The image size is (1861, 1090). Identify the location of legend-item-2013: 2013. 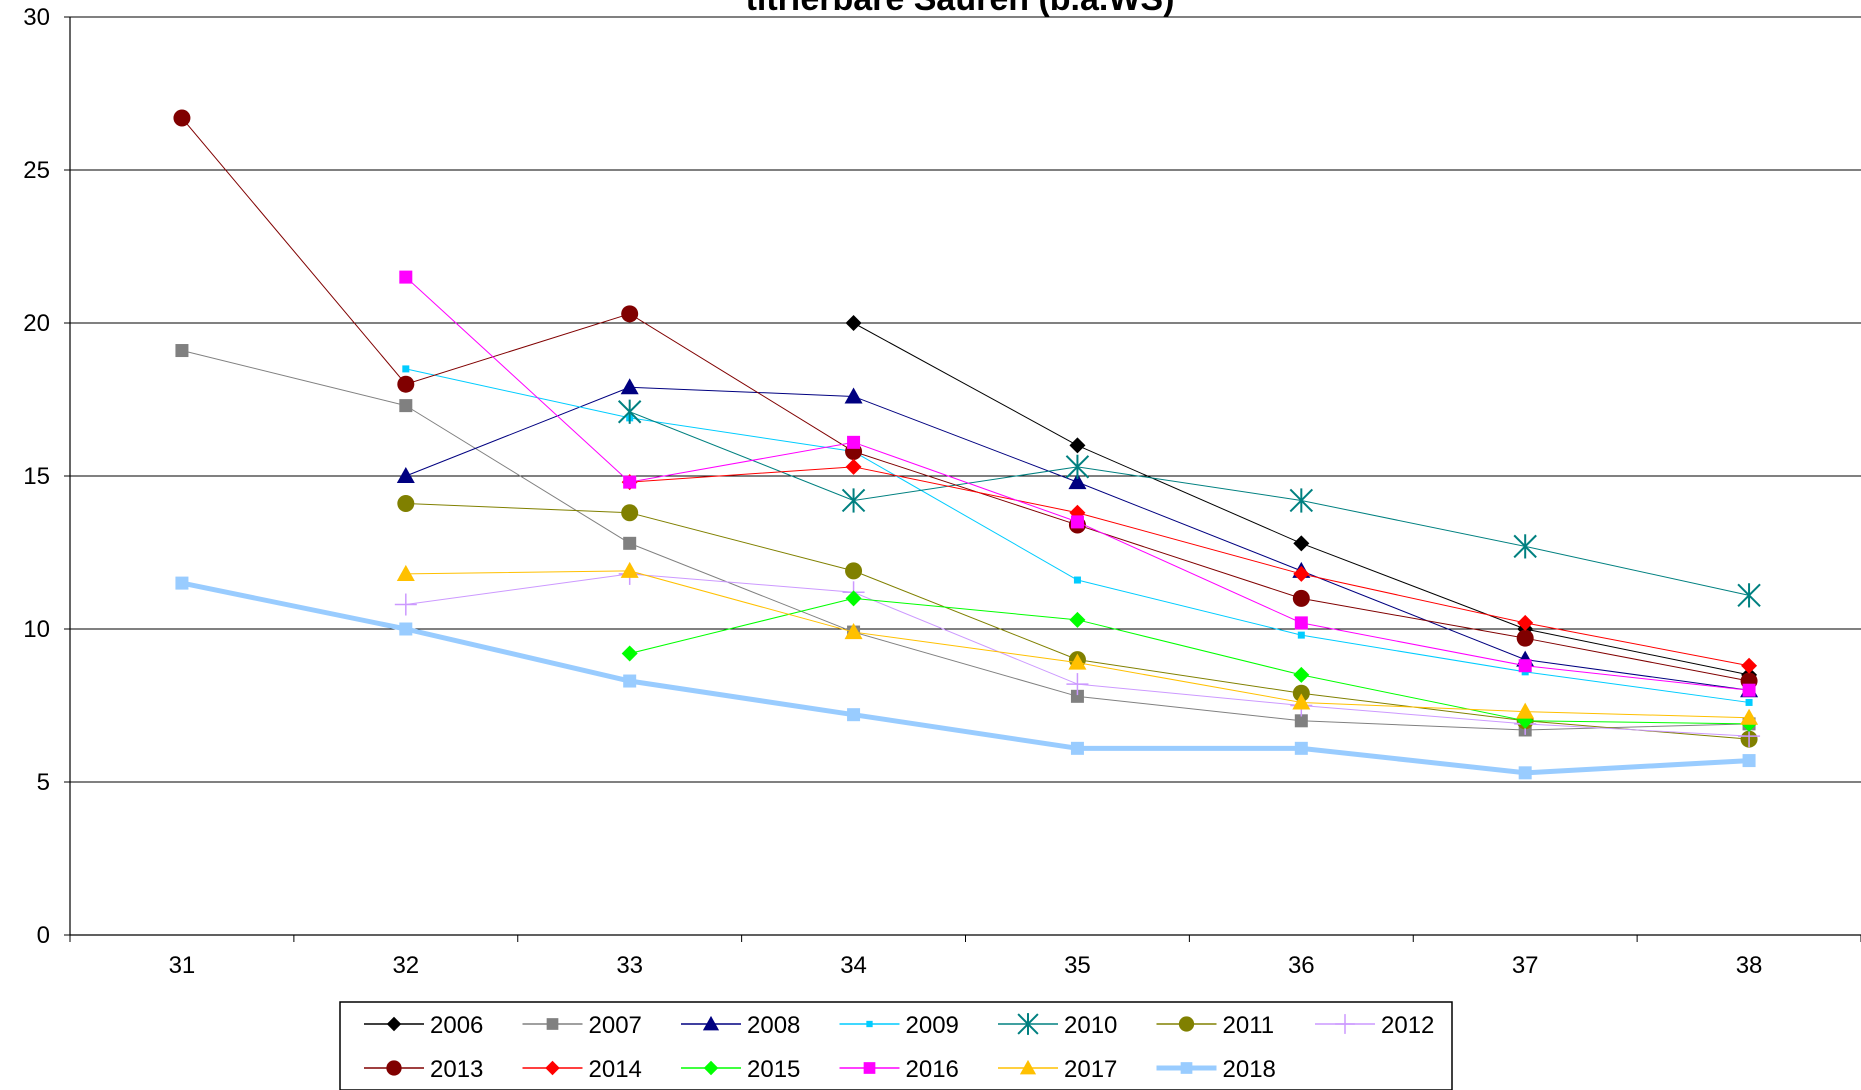
(423, 1069).